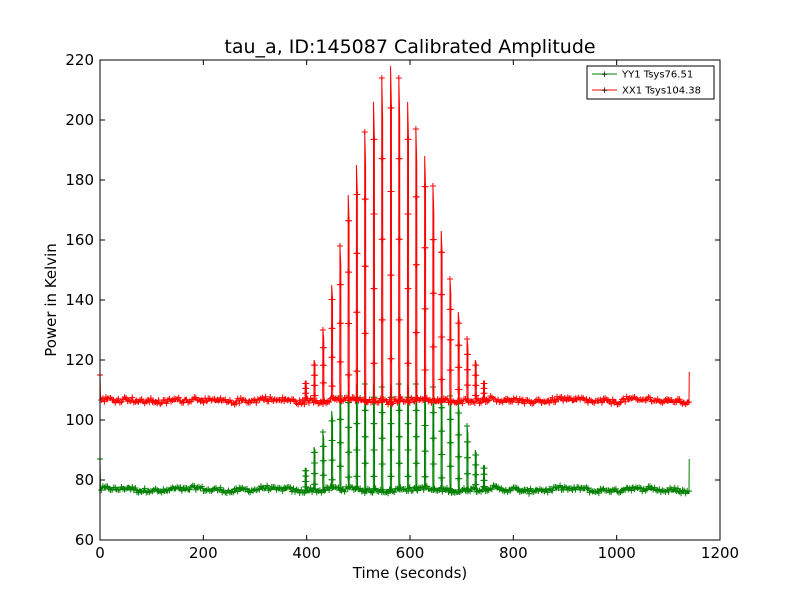 This screenshot has width=800, height=600. What do you see at coordinates (84, 480) in the screenshot?
I see `y-tick-label: 80` at bounding box center [84, 480].